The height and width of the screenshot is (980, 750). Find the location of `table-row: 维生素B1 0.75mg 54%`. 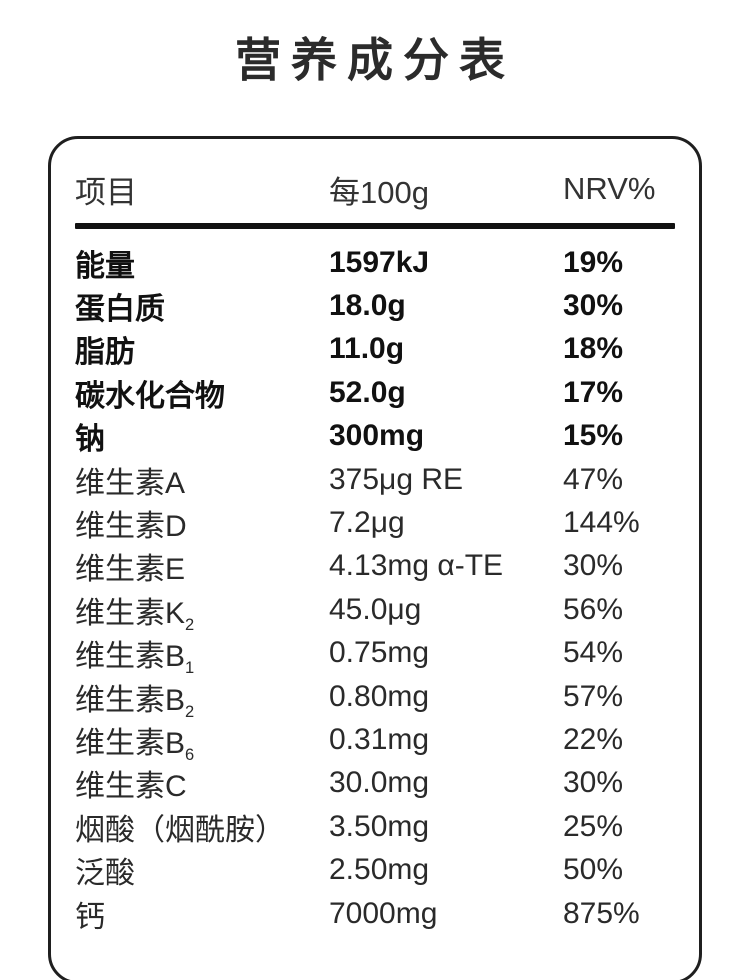

table-row: 维生素B1 0.75mg 54% is located at coordinates (375, 654).